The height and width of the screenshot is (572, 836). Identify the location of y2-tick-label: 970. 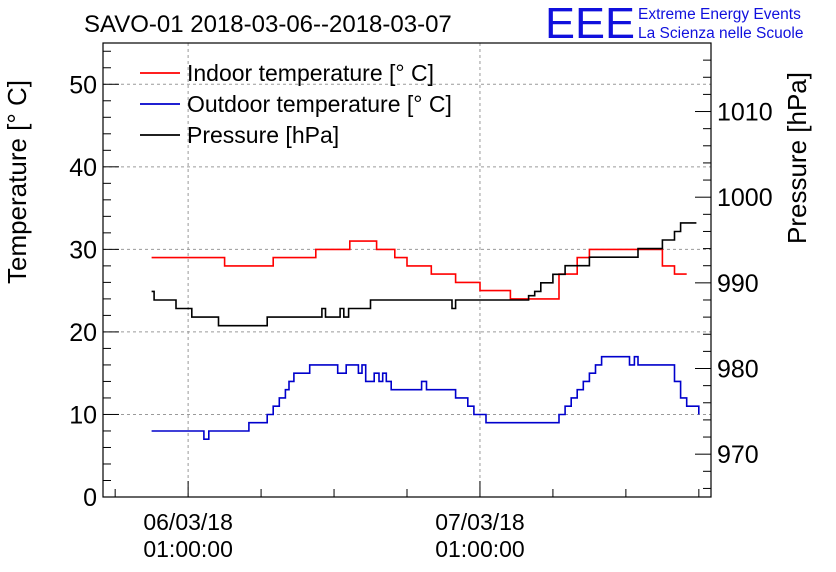
(738, 455).